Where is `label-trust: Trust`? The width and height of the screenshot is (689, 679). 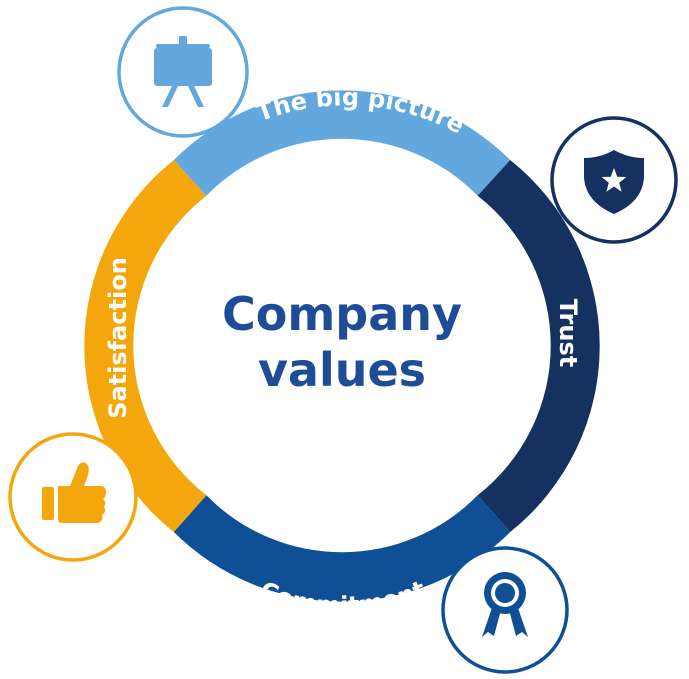 label-trust: Trust is located at coordinates (568, 333).